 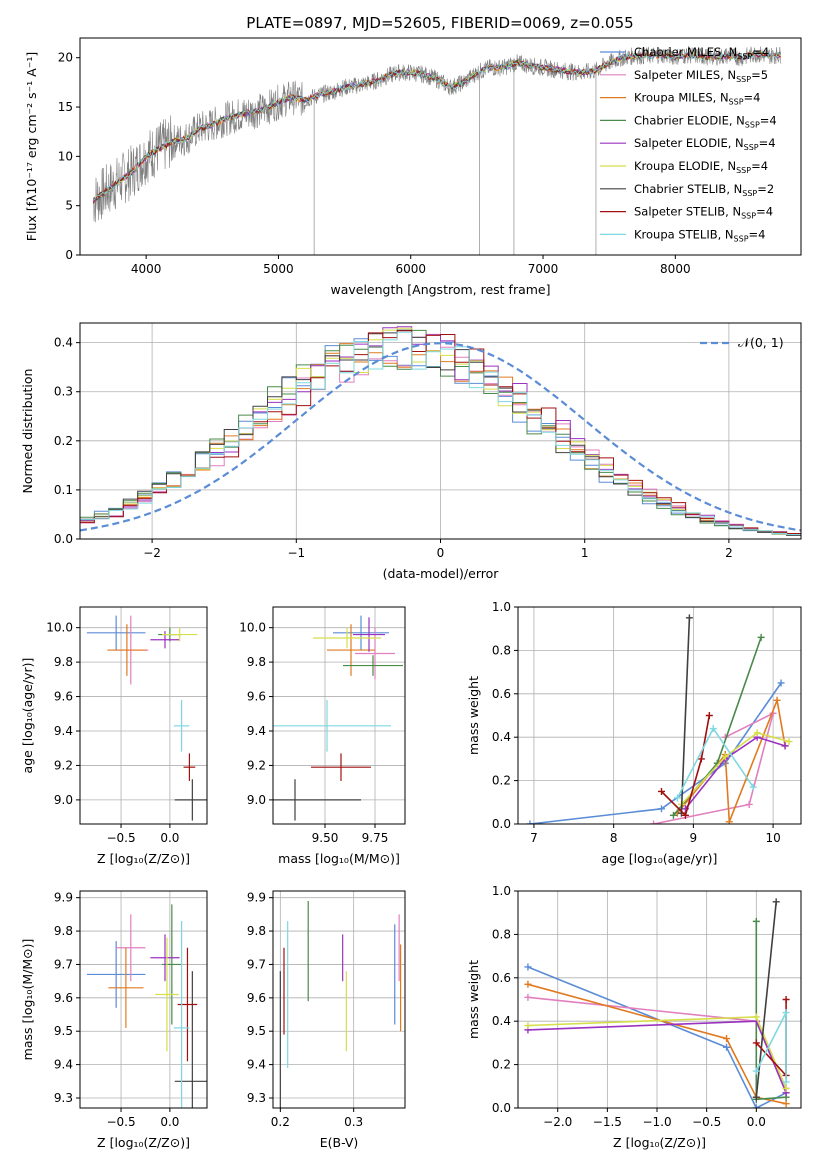 What do you see at coordinates (375, 838) in the screenshot?
I see `x-tick-label: 9.75` at bounding box center [375, 838].